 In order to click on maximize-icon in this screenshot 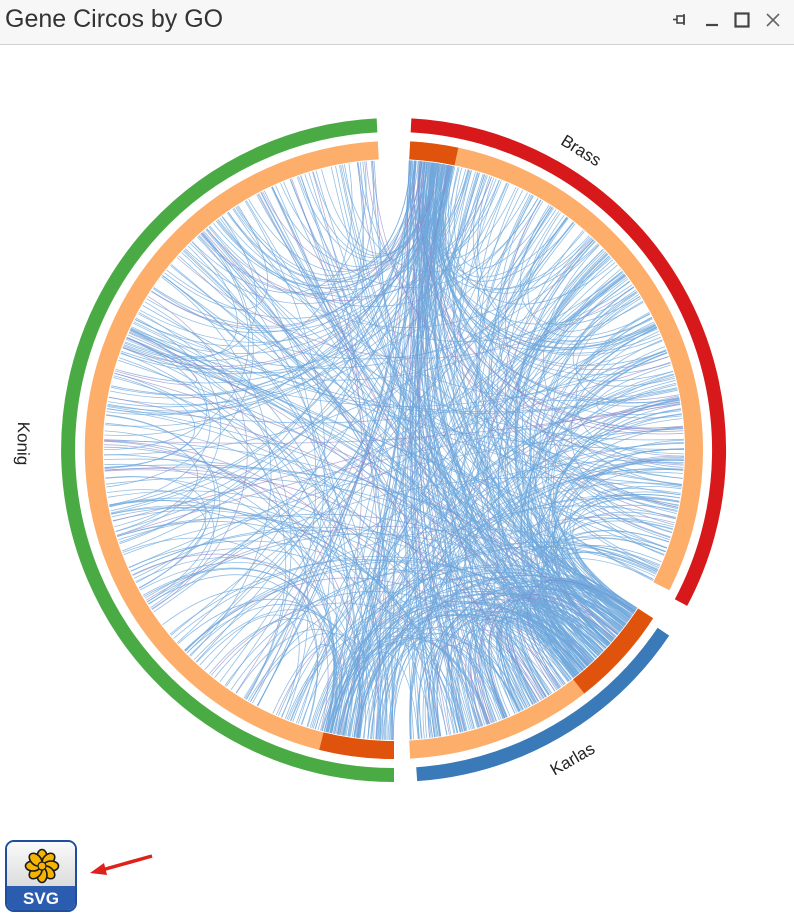, I will do `click(742, 20)`.